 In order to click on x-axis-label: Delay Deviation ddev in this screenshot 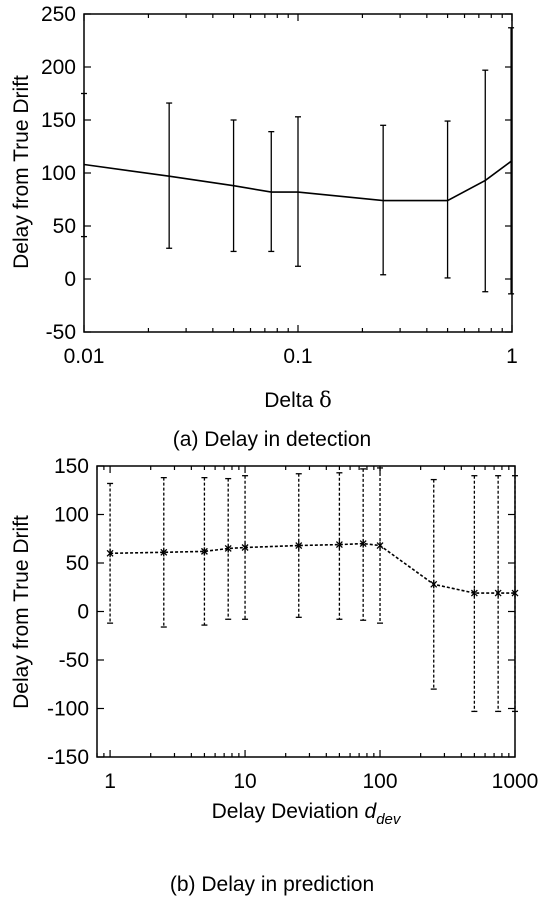, I will do `click(307, 814)`.